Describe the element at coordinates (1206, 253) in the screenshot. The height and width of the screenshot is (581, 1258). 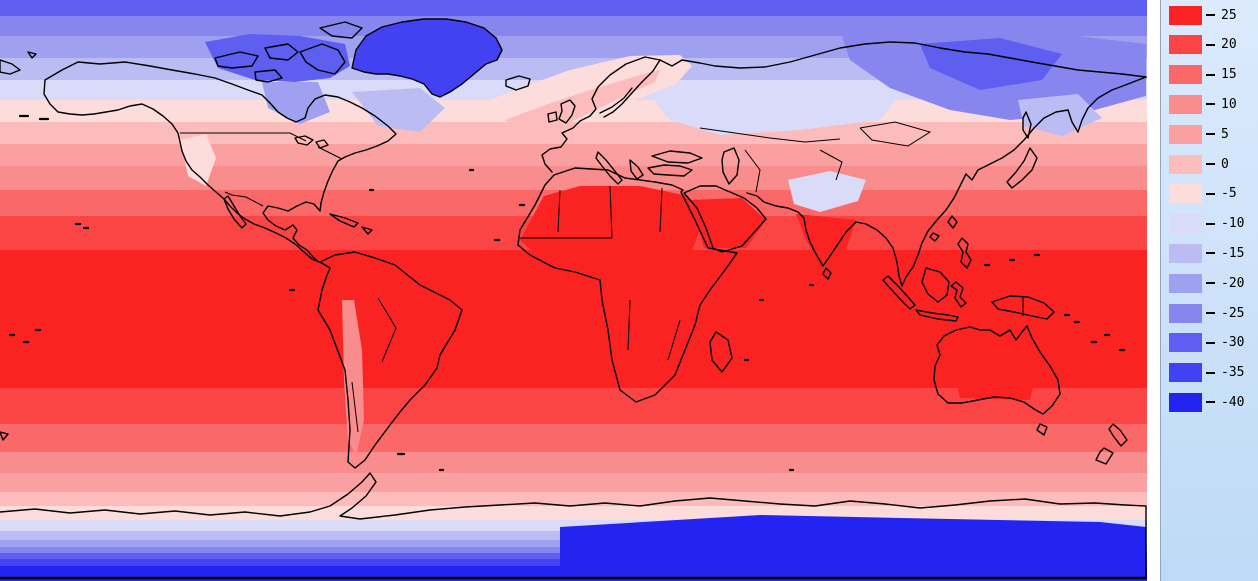
I see `legend-entry--15: -15` at that location.